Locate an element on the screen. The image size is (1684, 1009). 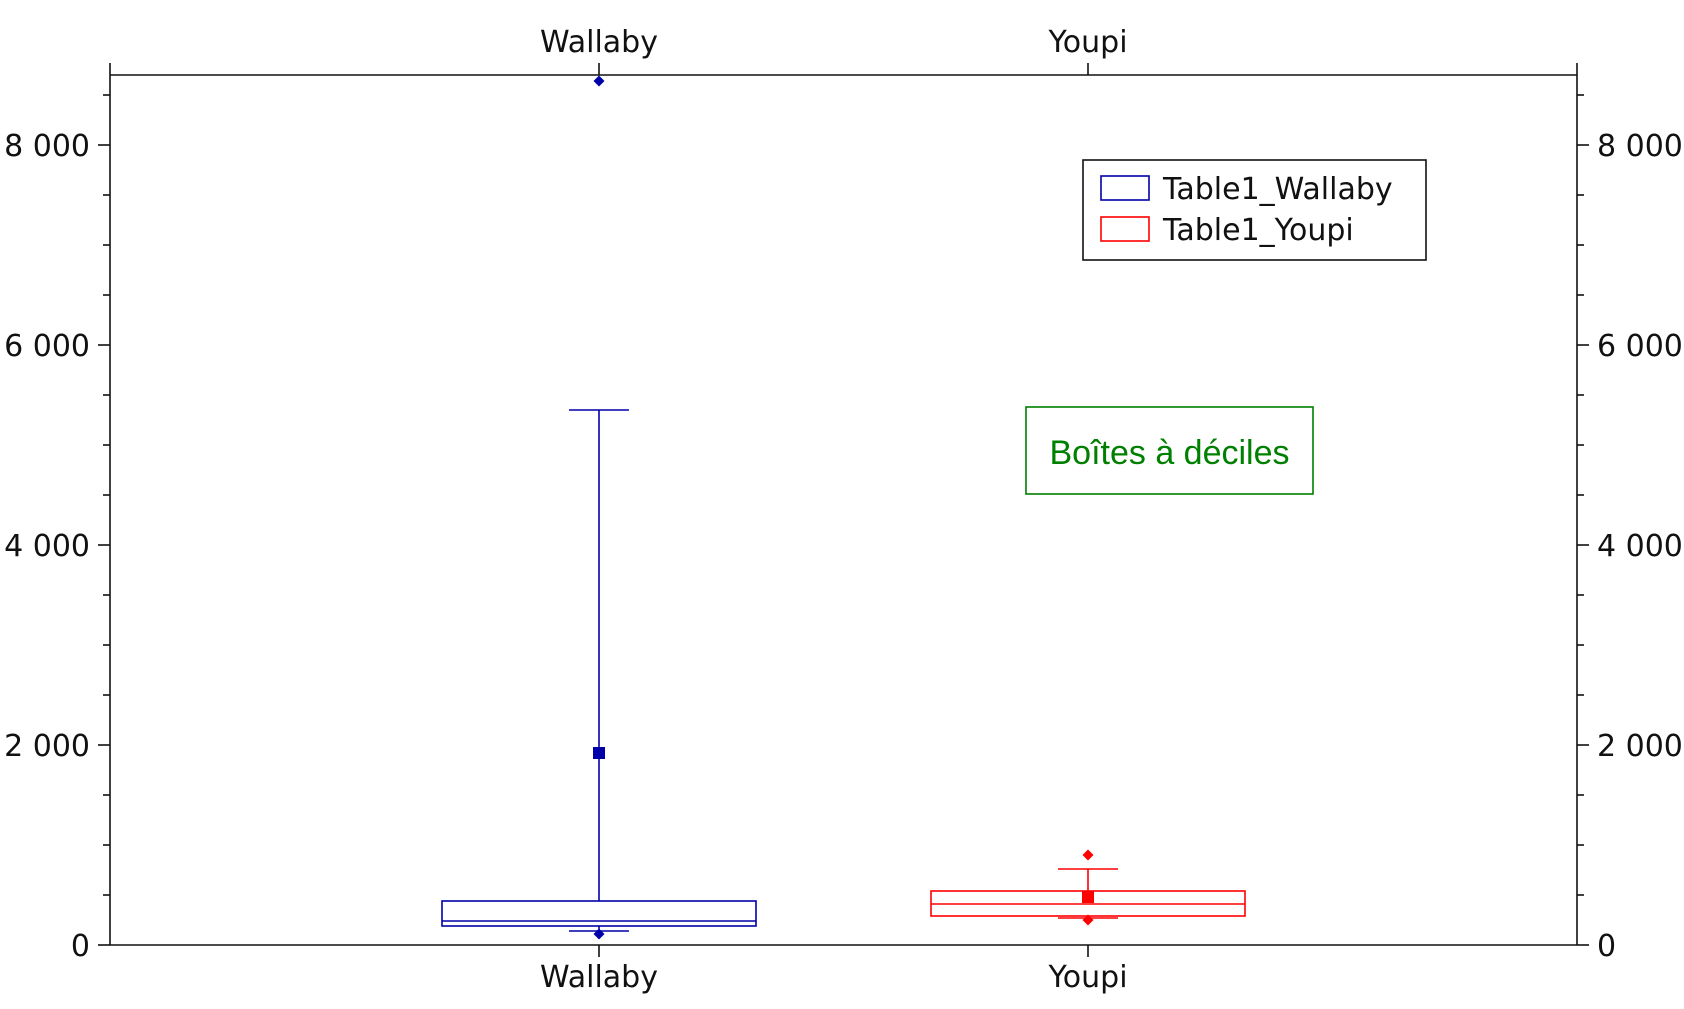
legend-label: Table1_Youpi is located at coordinates (1258, 230).